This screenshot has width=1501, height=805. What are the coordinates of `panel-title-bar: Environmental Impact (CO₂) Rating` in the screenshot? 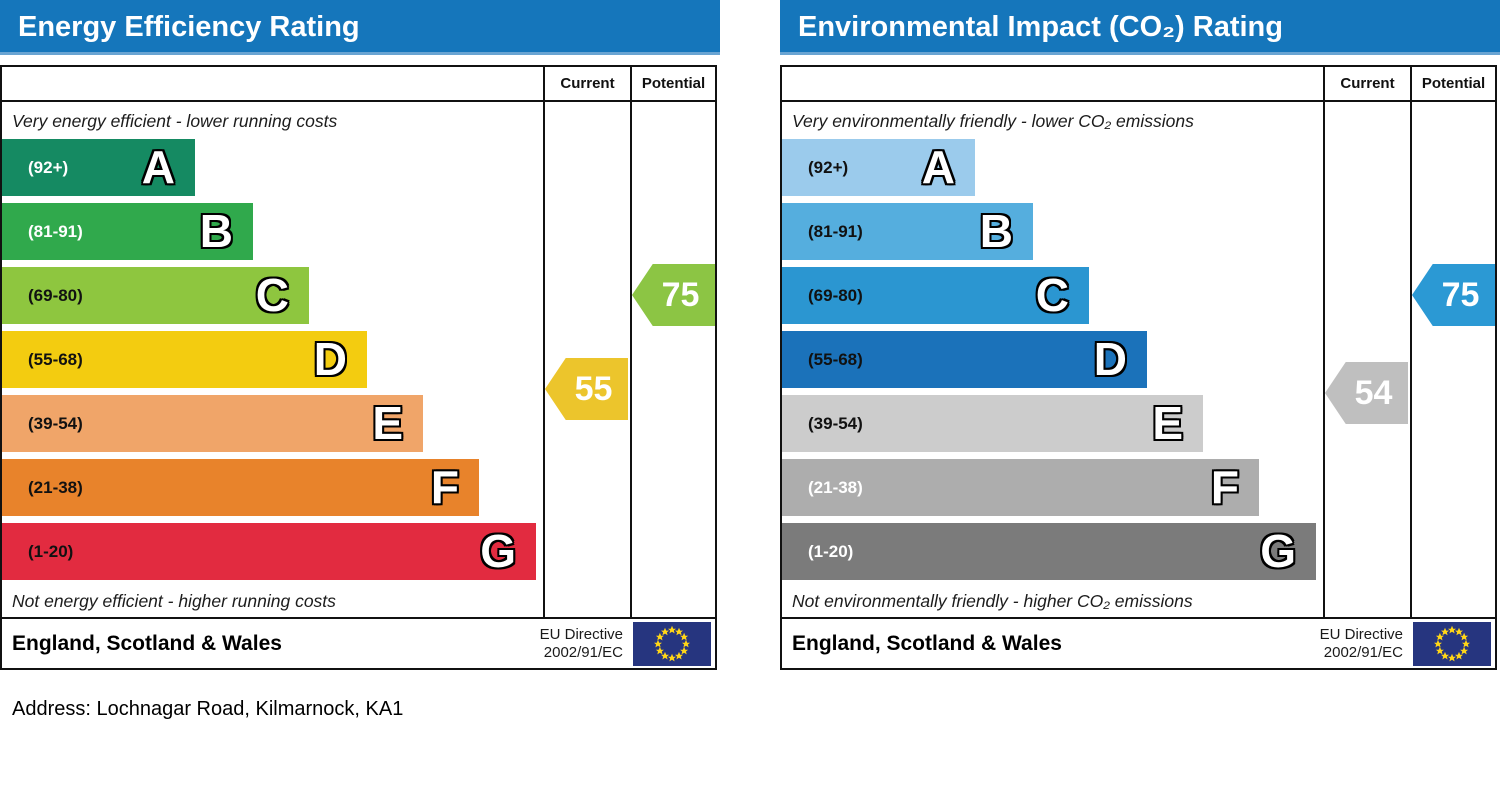 It's located at (1140, 27).